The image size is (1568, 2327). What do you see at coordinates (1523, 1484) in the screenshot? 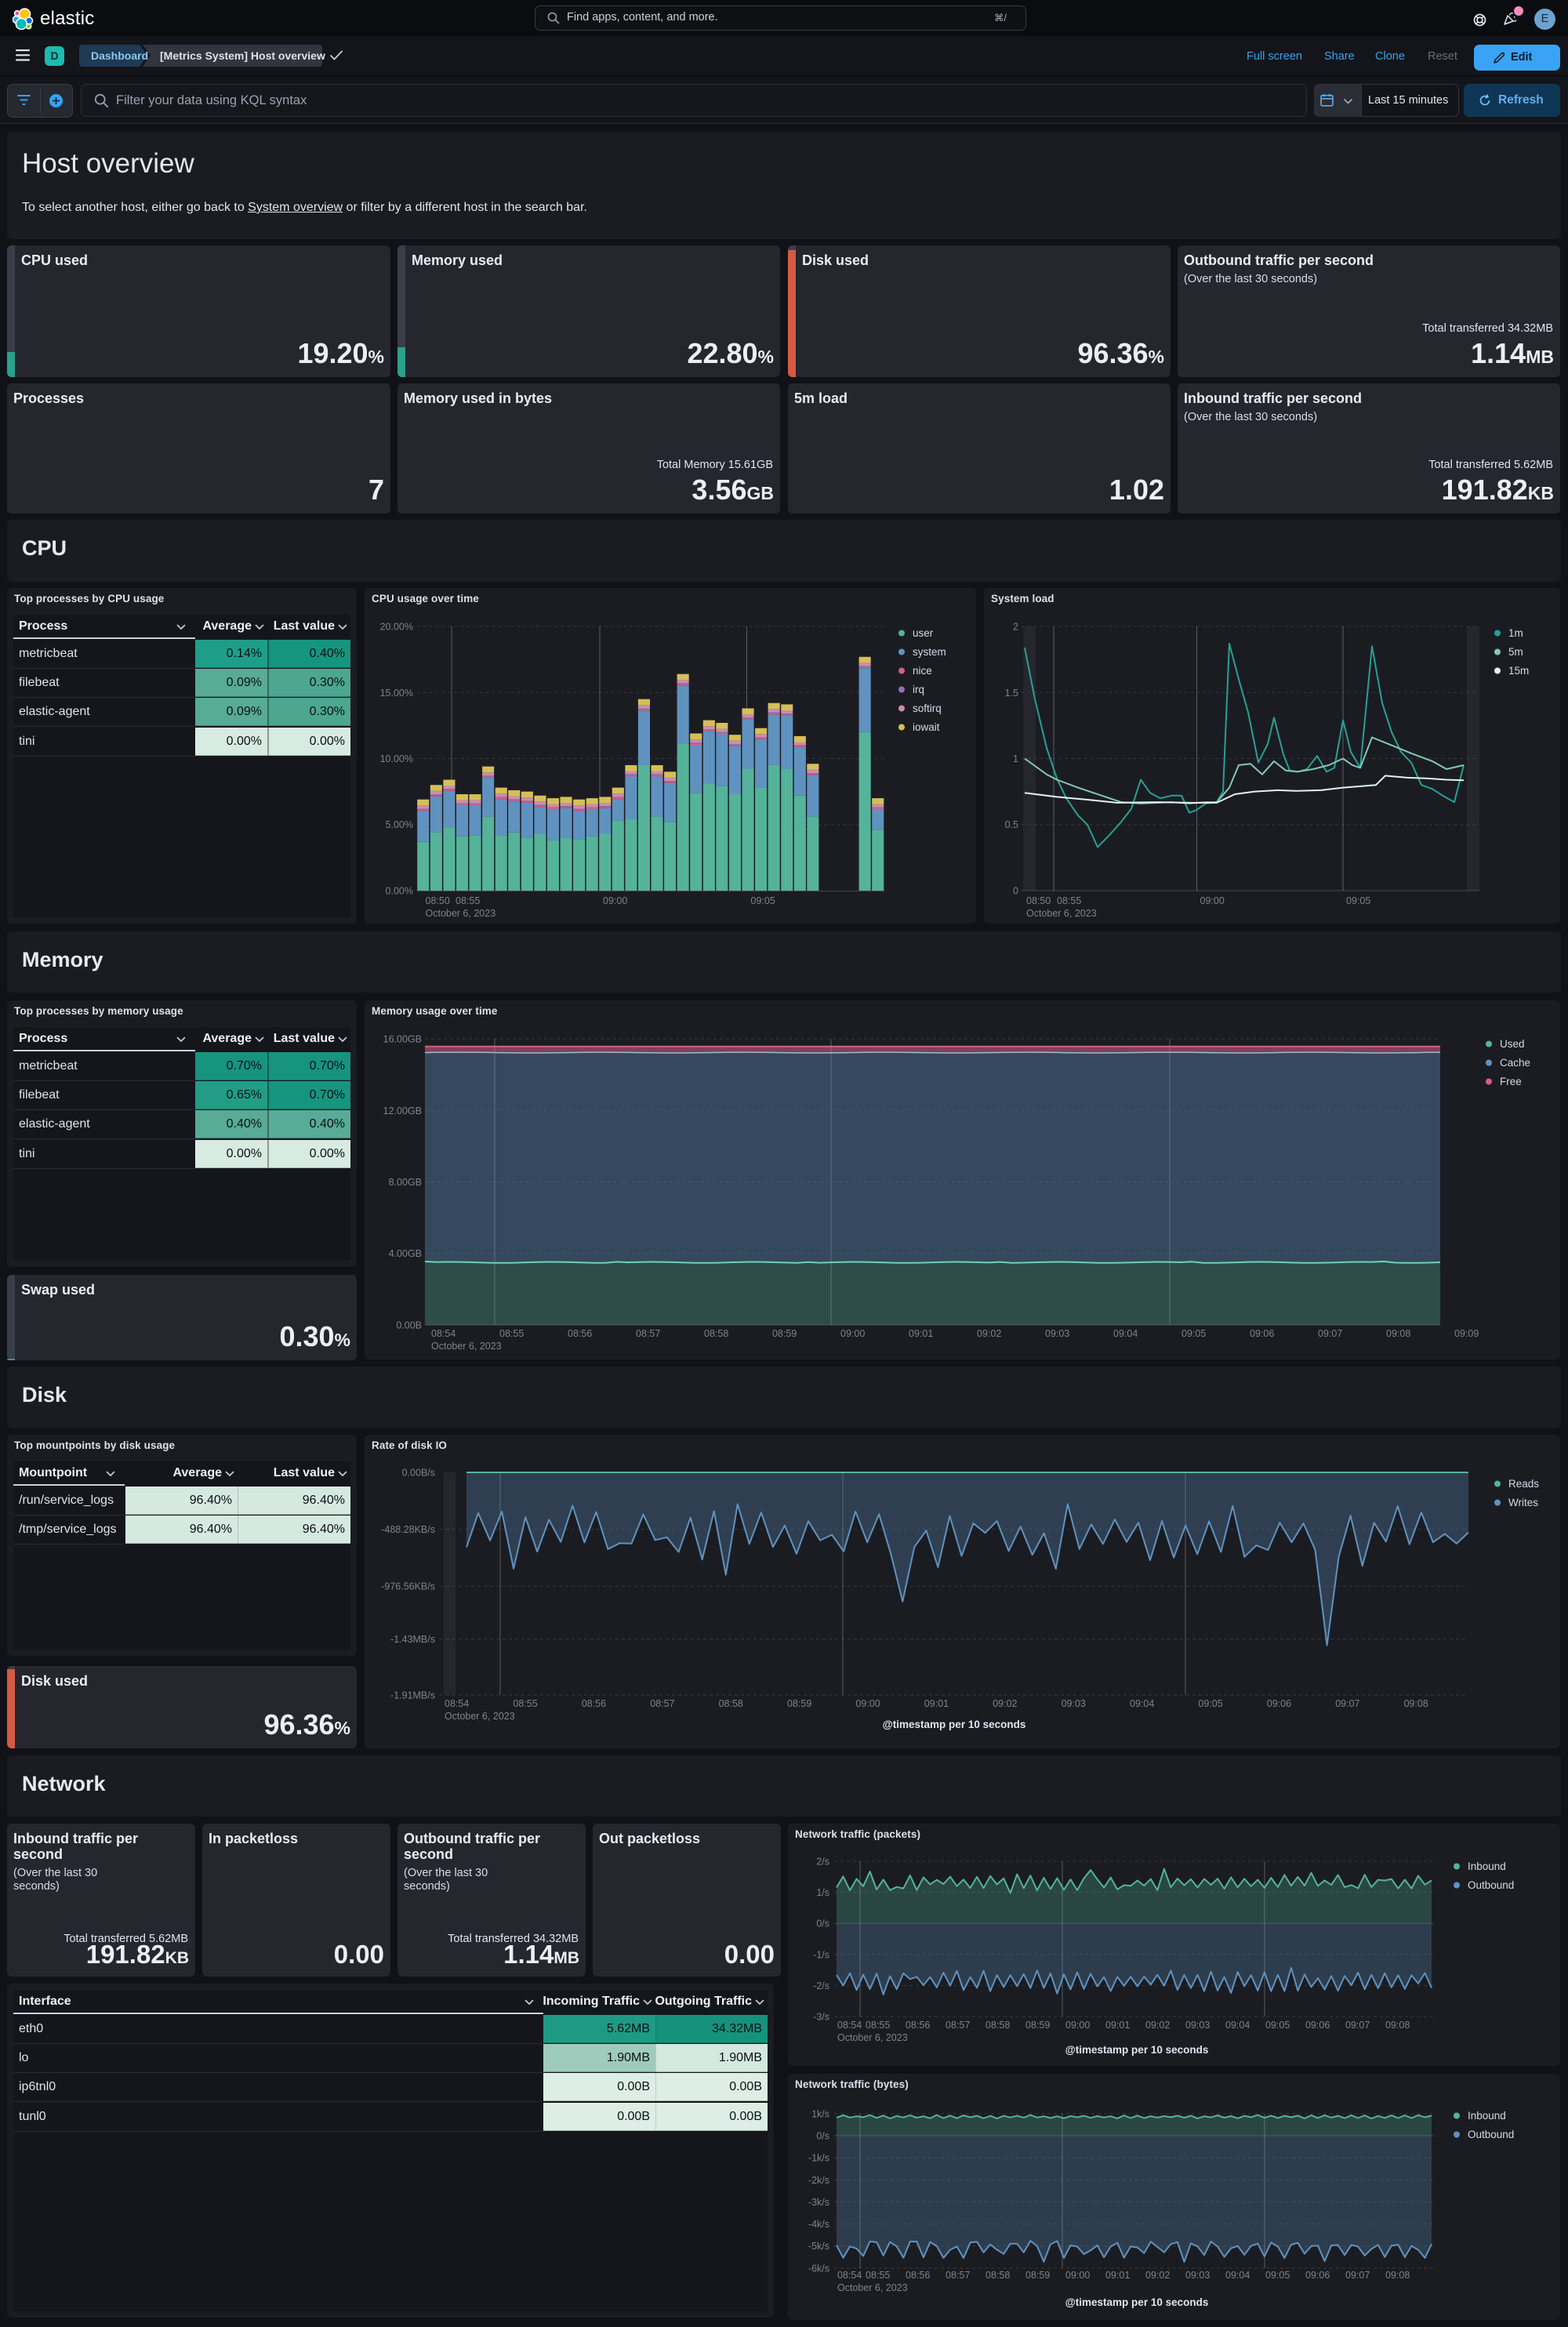
I see `svg-text: Reads` at bounding box center [1523, 1484].